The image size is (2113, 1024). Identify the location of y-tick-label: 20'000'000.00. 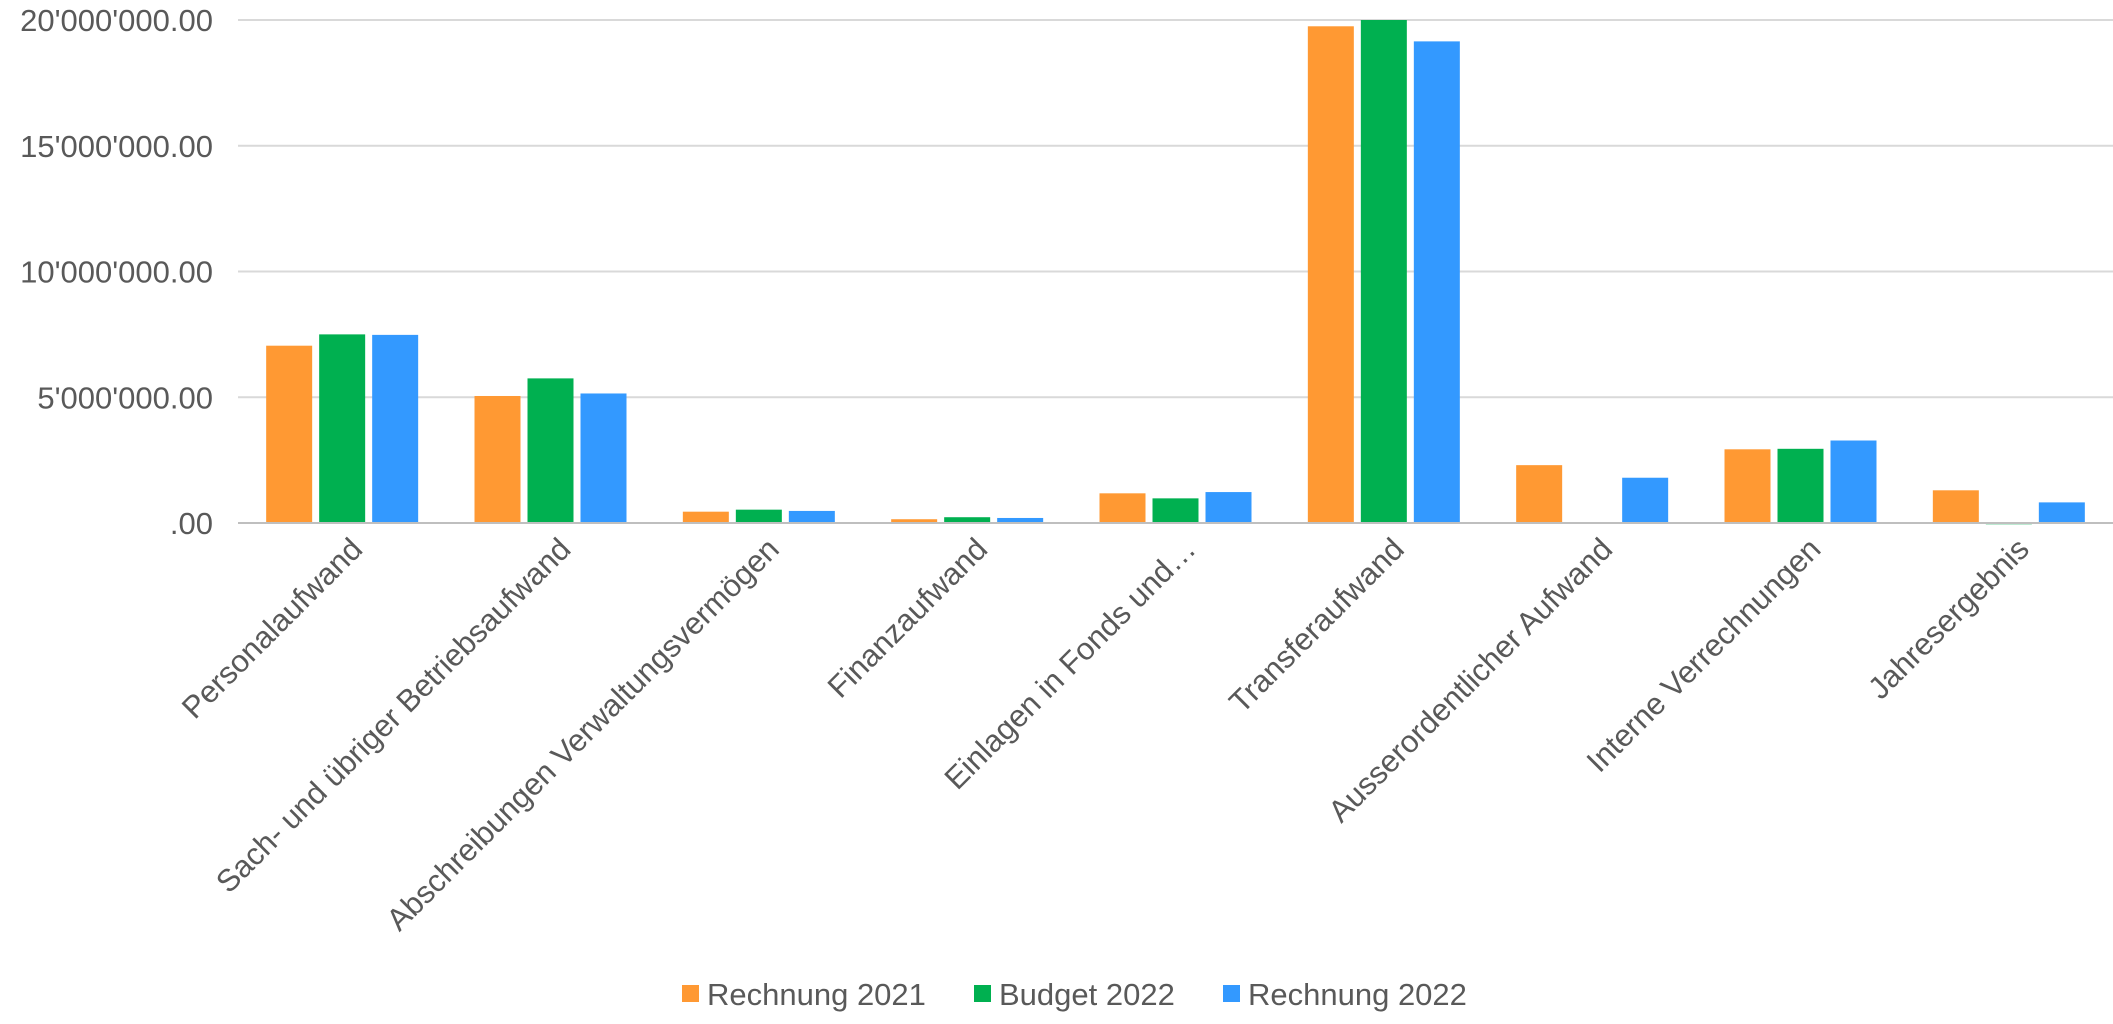
(116, 20).